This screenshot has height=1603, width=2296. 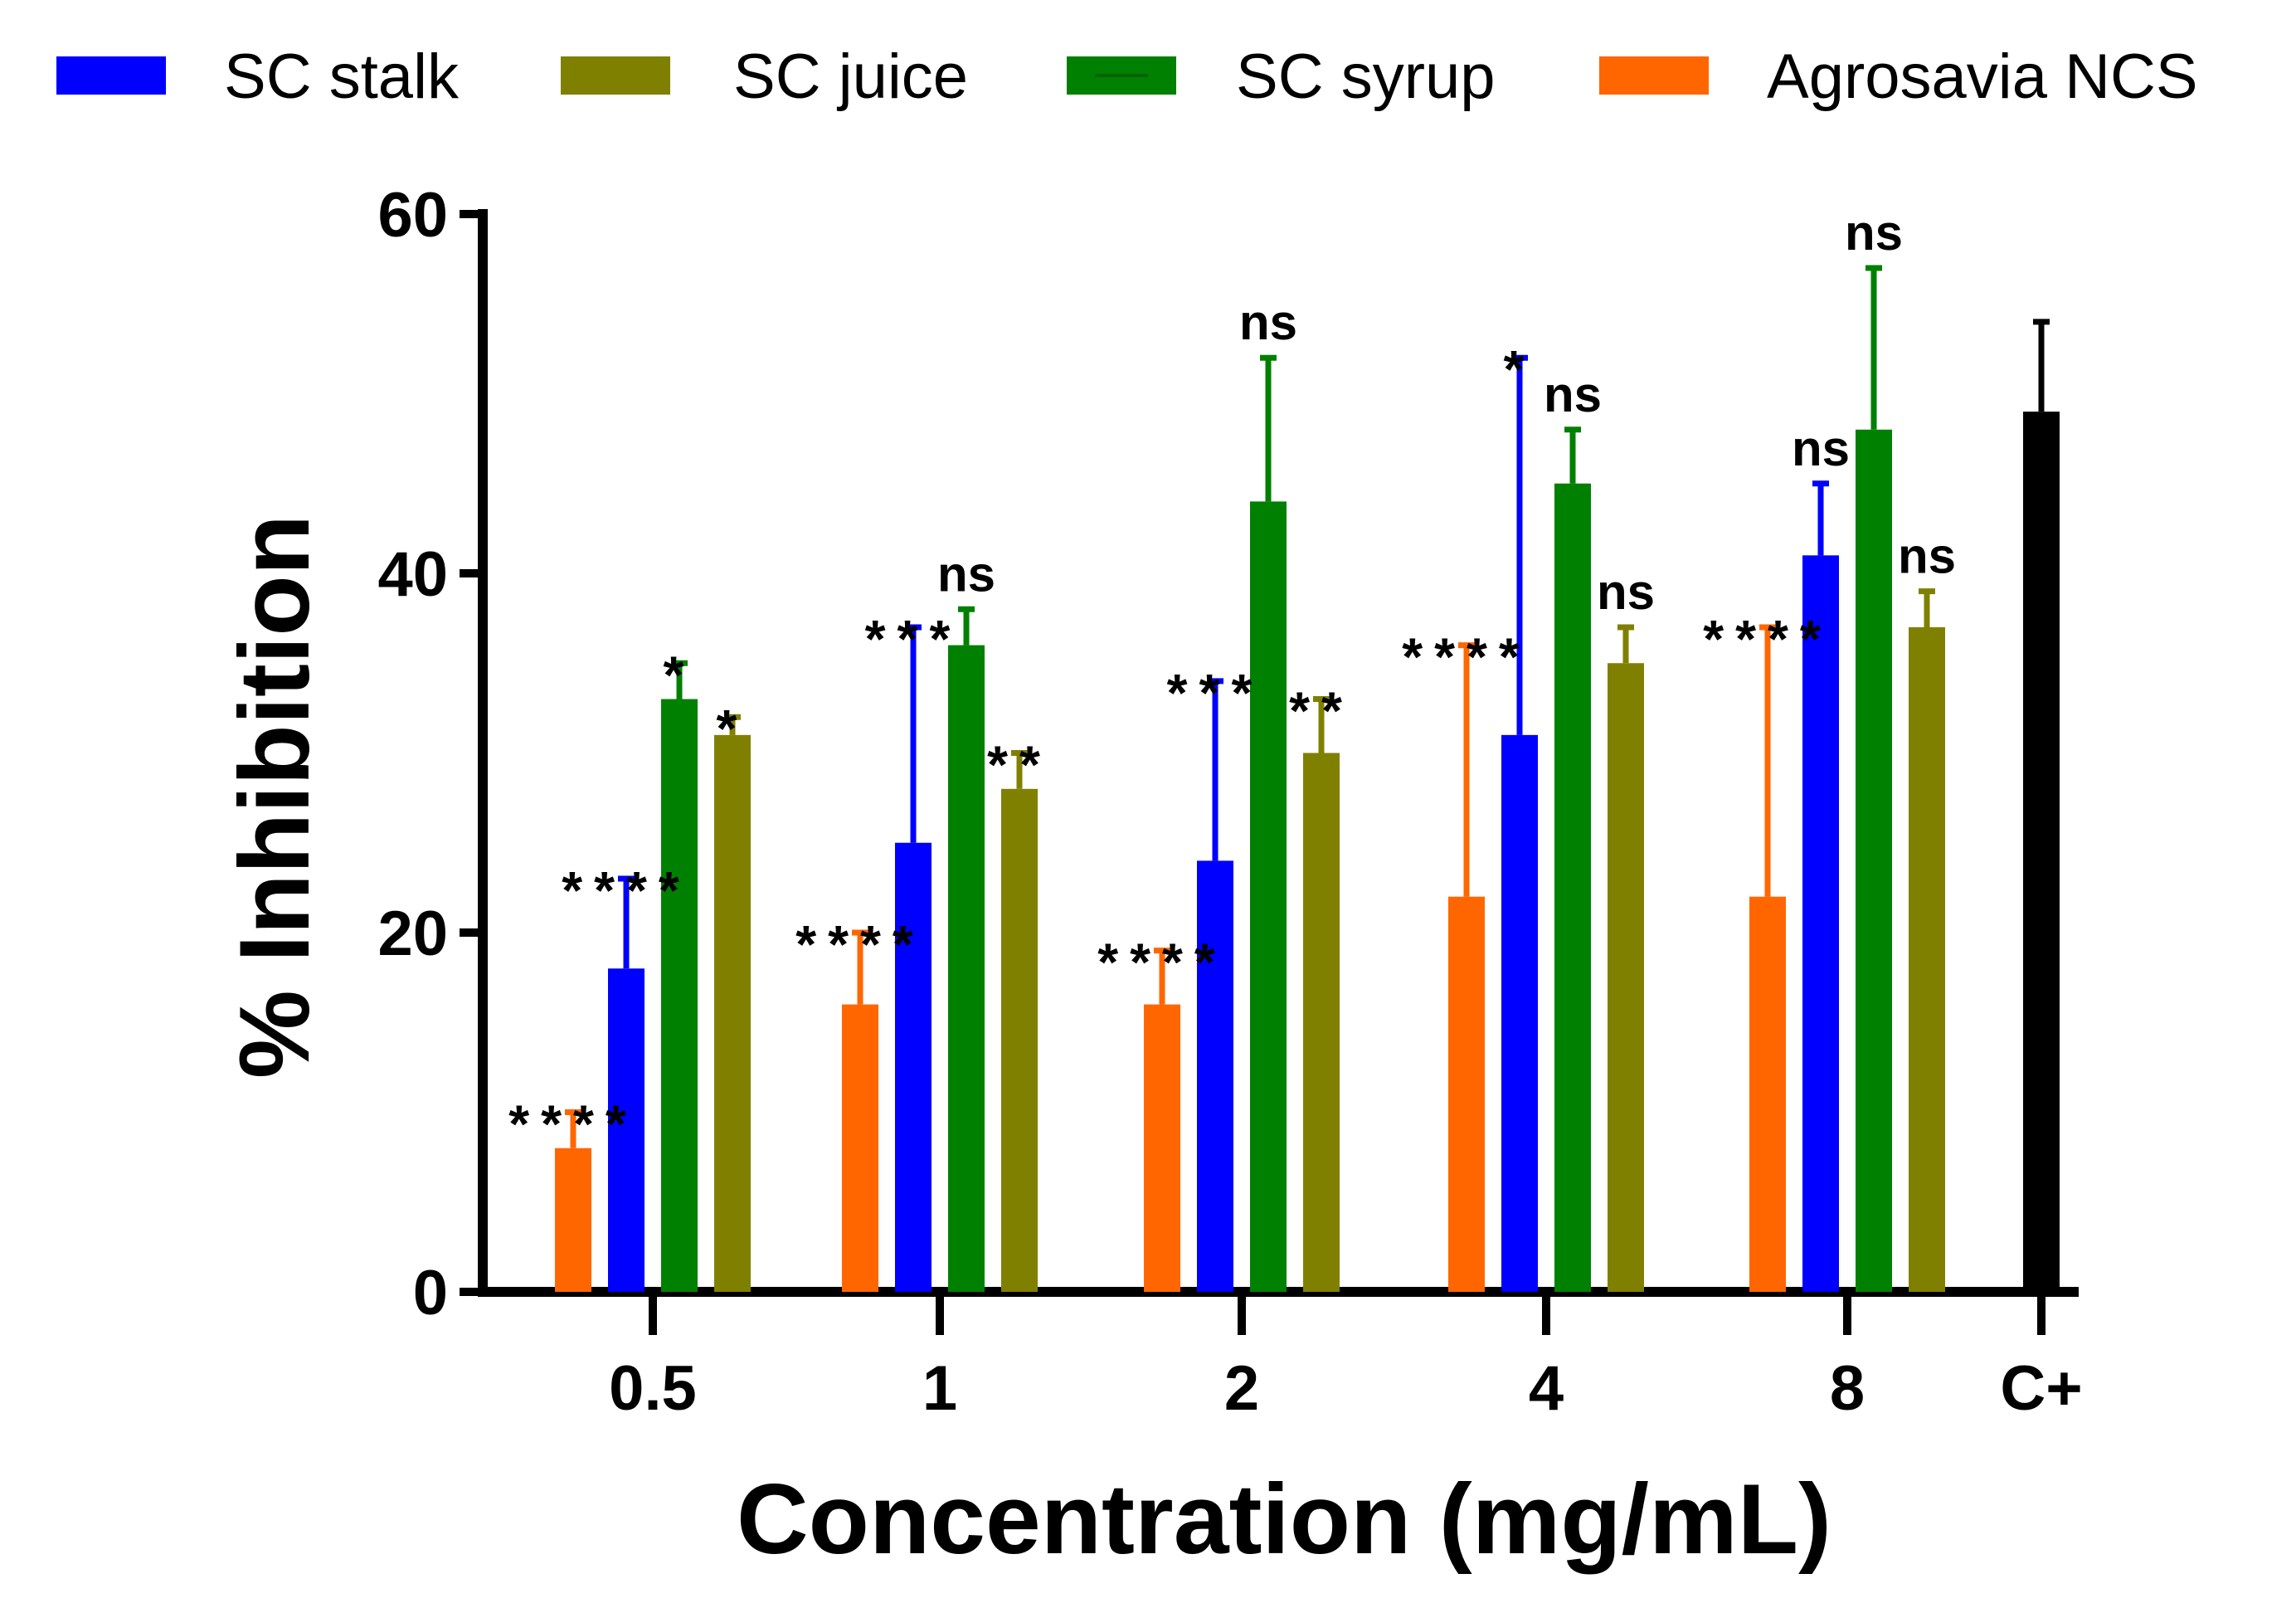 I want to click on legend-swatch-sc-stalk, so click(x=111, y=75).